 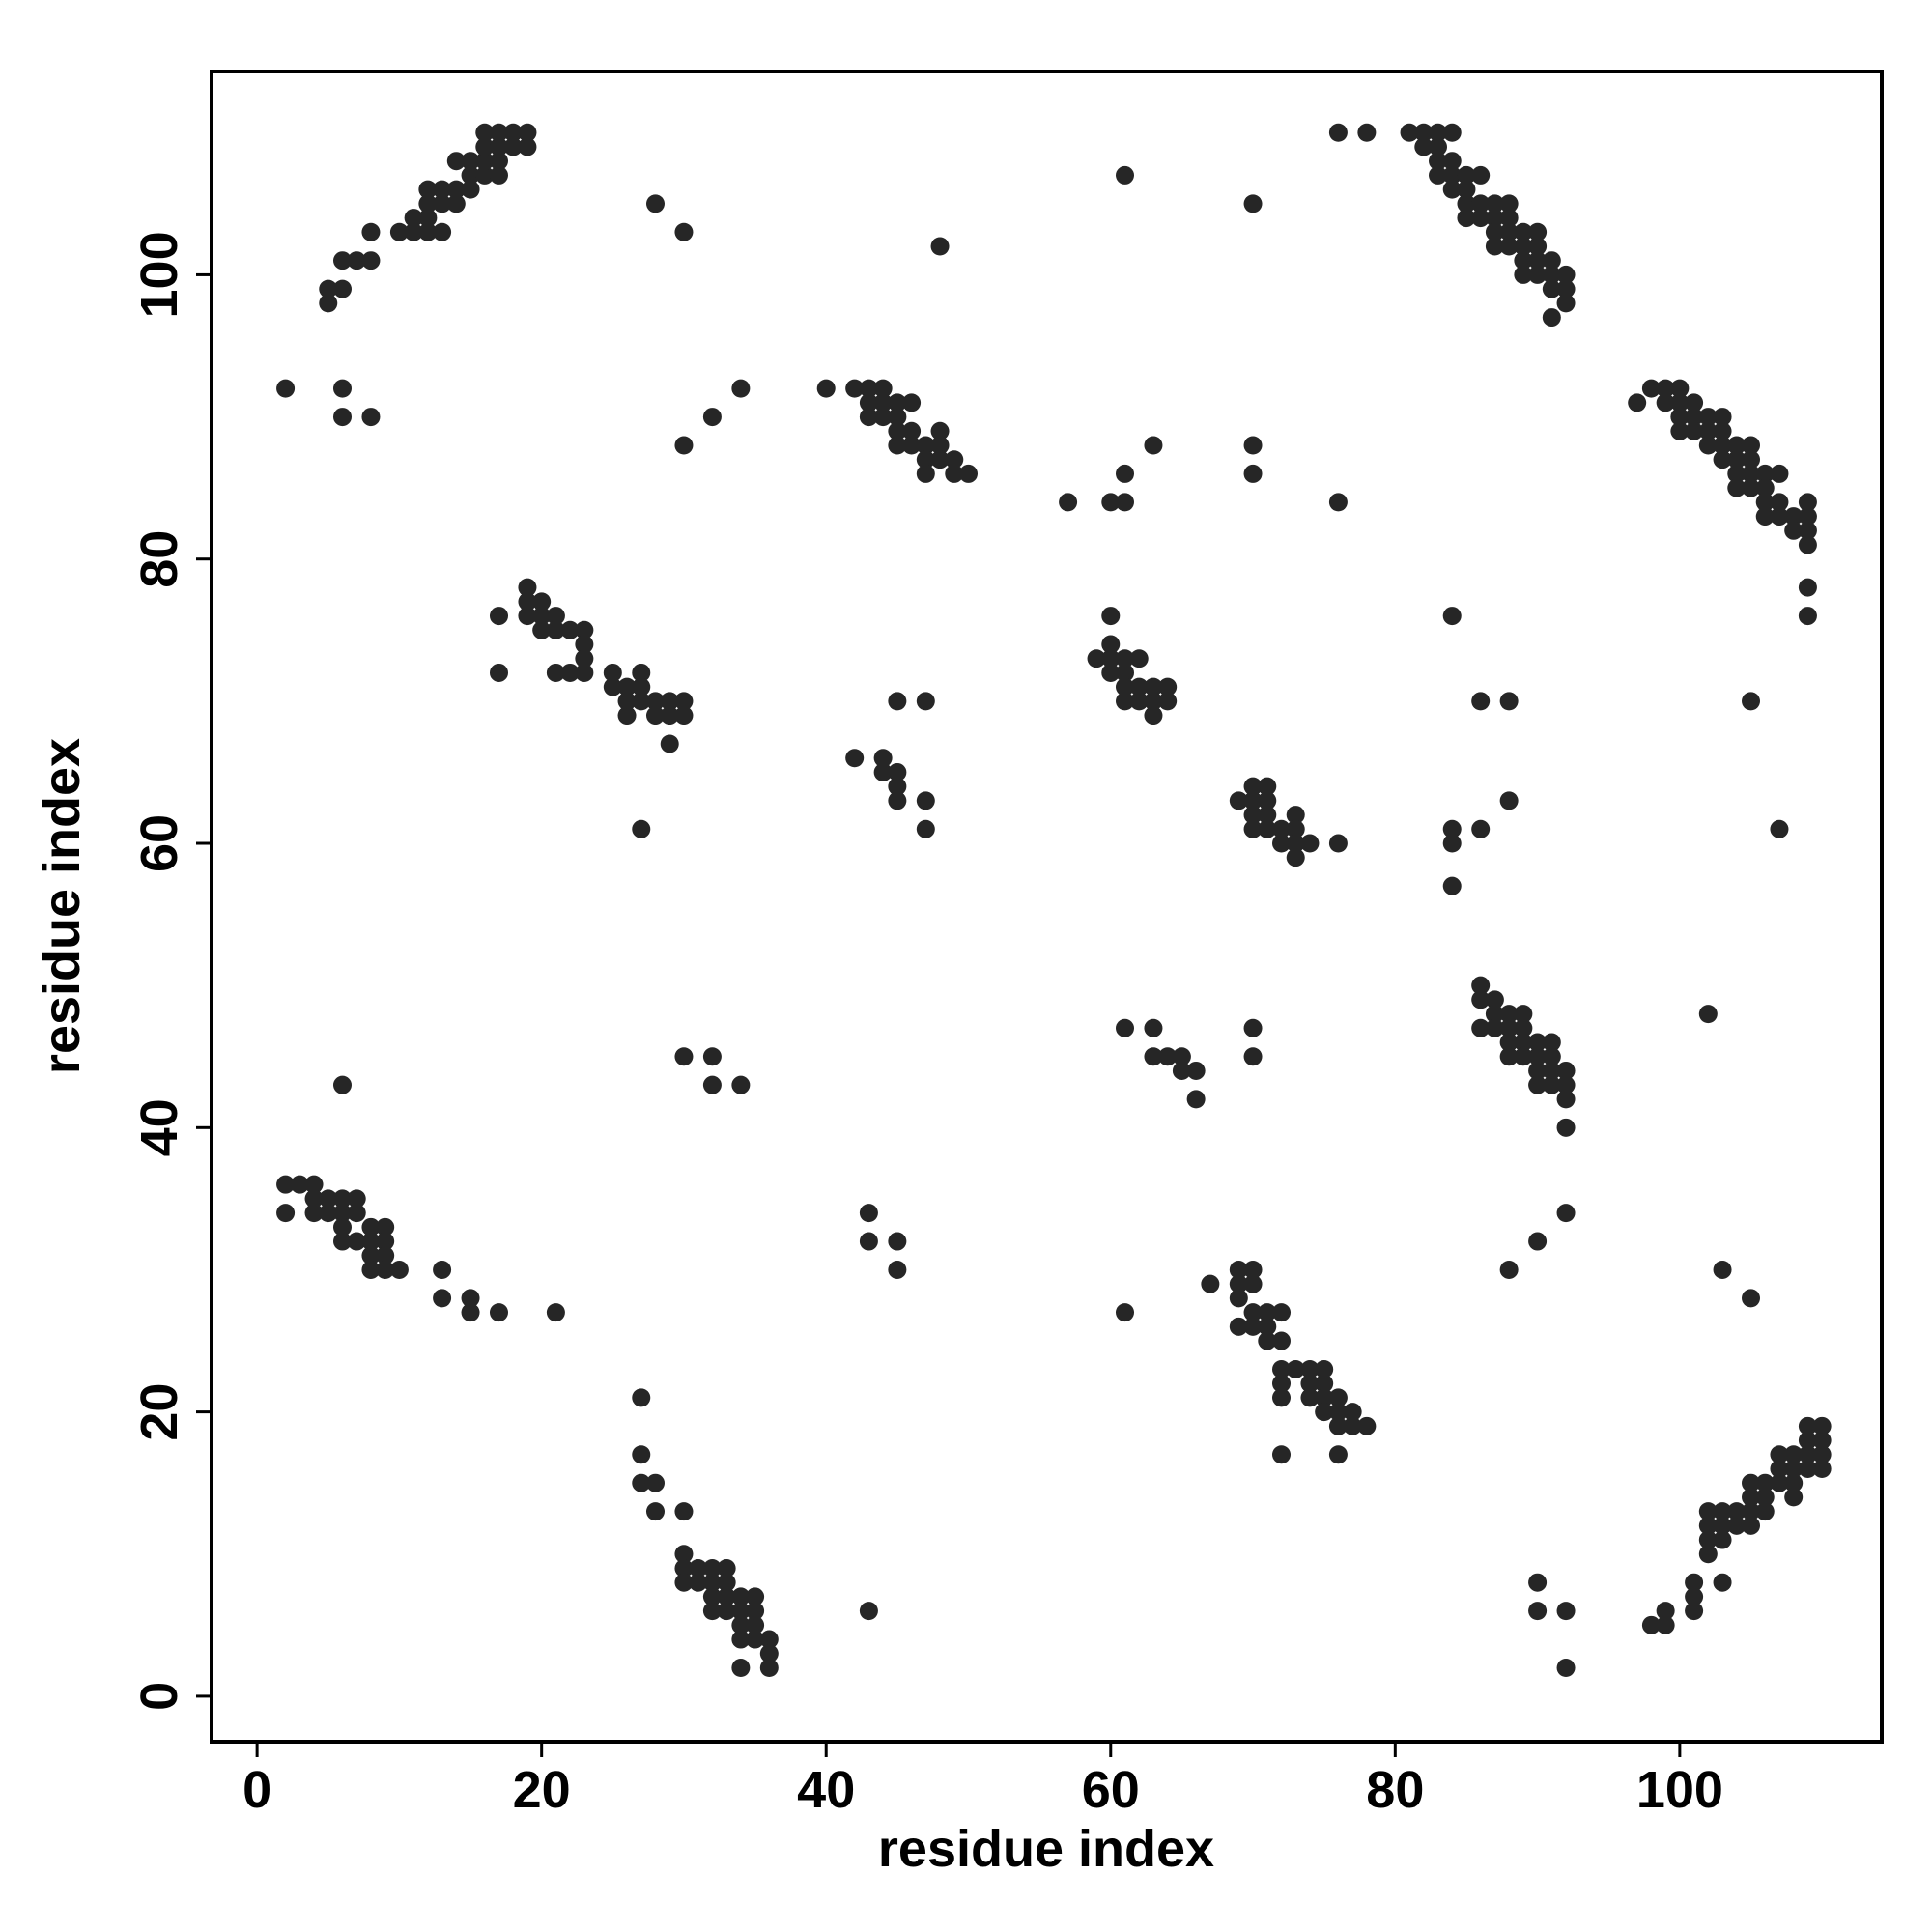 What do you see at coordinates (62, 906) in the screenshot?
I see `y-axis-label: residue index` at bounding box center [62, 906].